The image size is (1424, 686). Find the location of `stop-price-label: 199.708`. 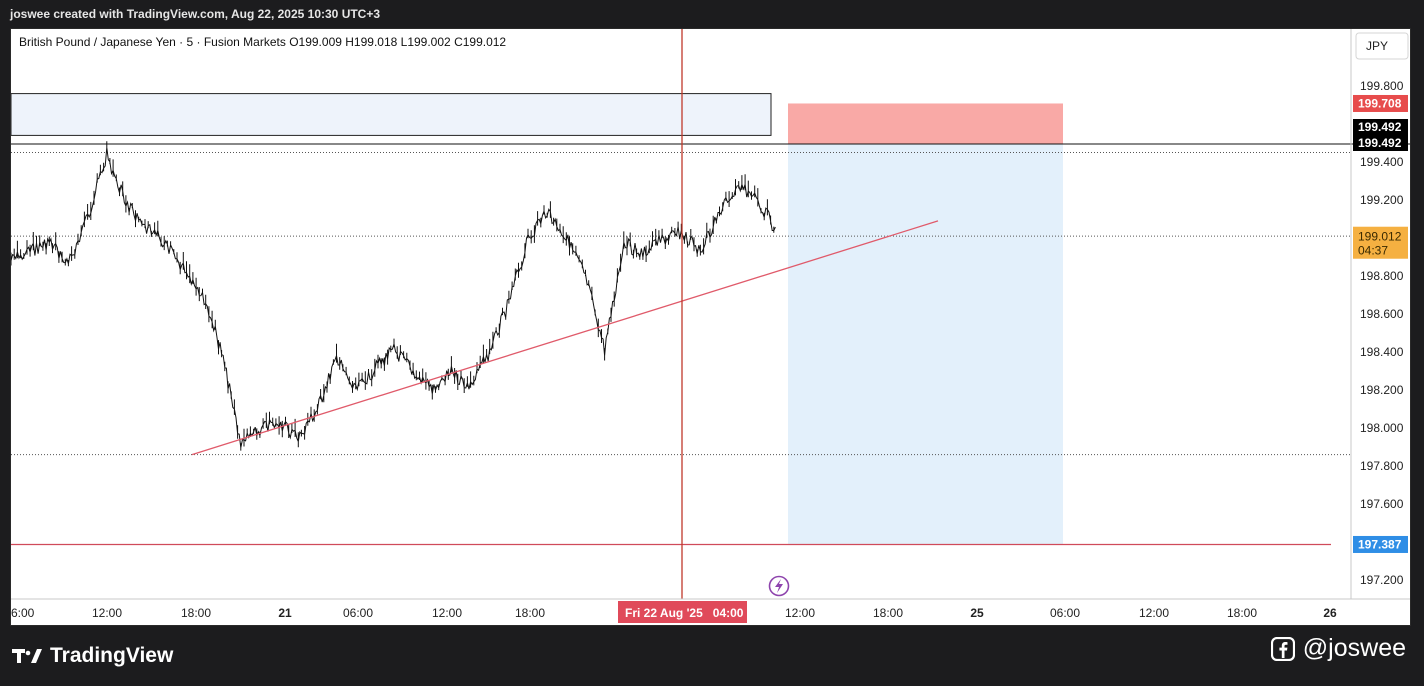

stop-price-label: 199.708 is located at coordinates (1380, 103).